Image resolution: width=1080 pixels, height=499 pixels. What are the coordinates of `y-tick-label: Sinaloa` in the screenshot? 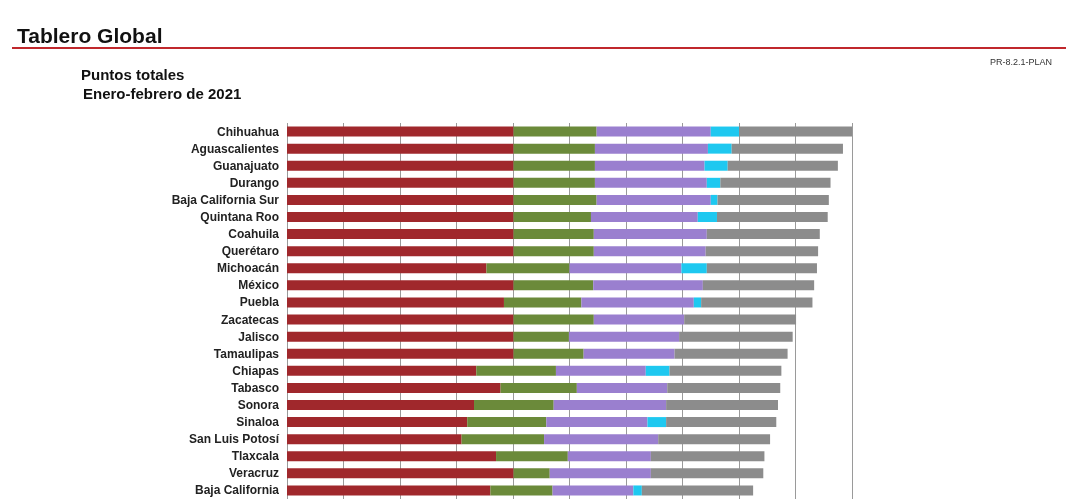 It's located at (258, 422).